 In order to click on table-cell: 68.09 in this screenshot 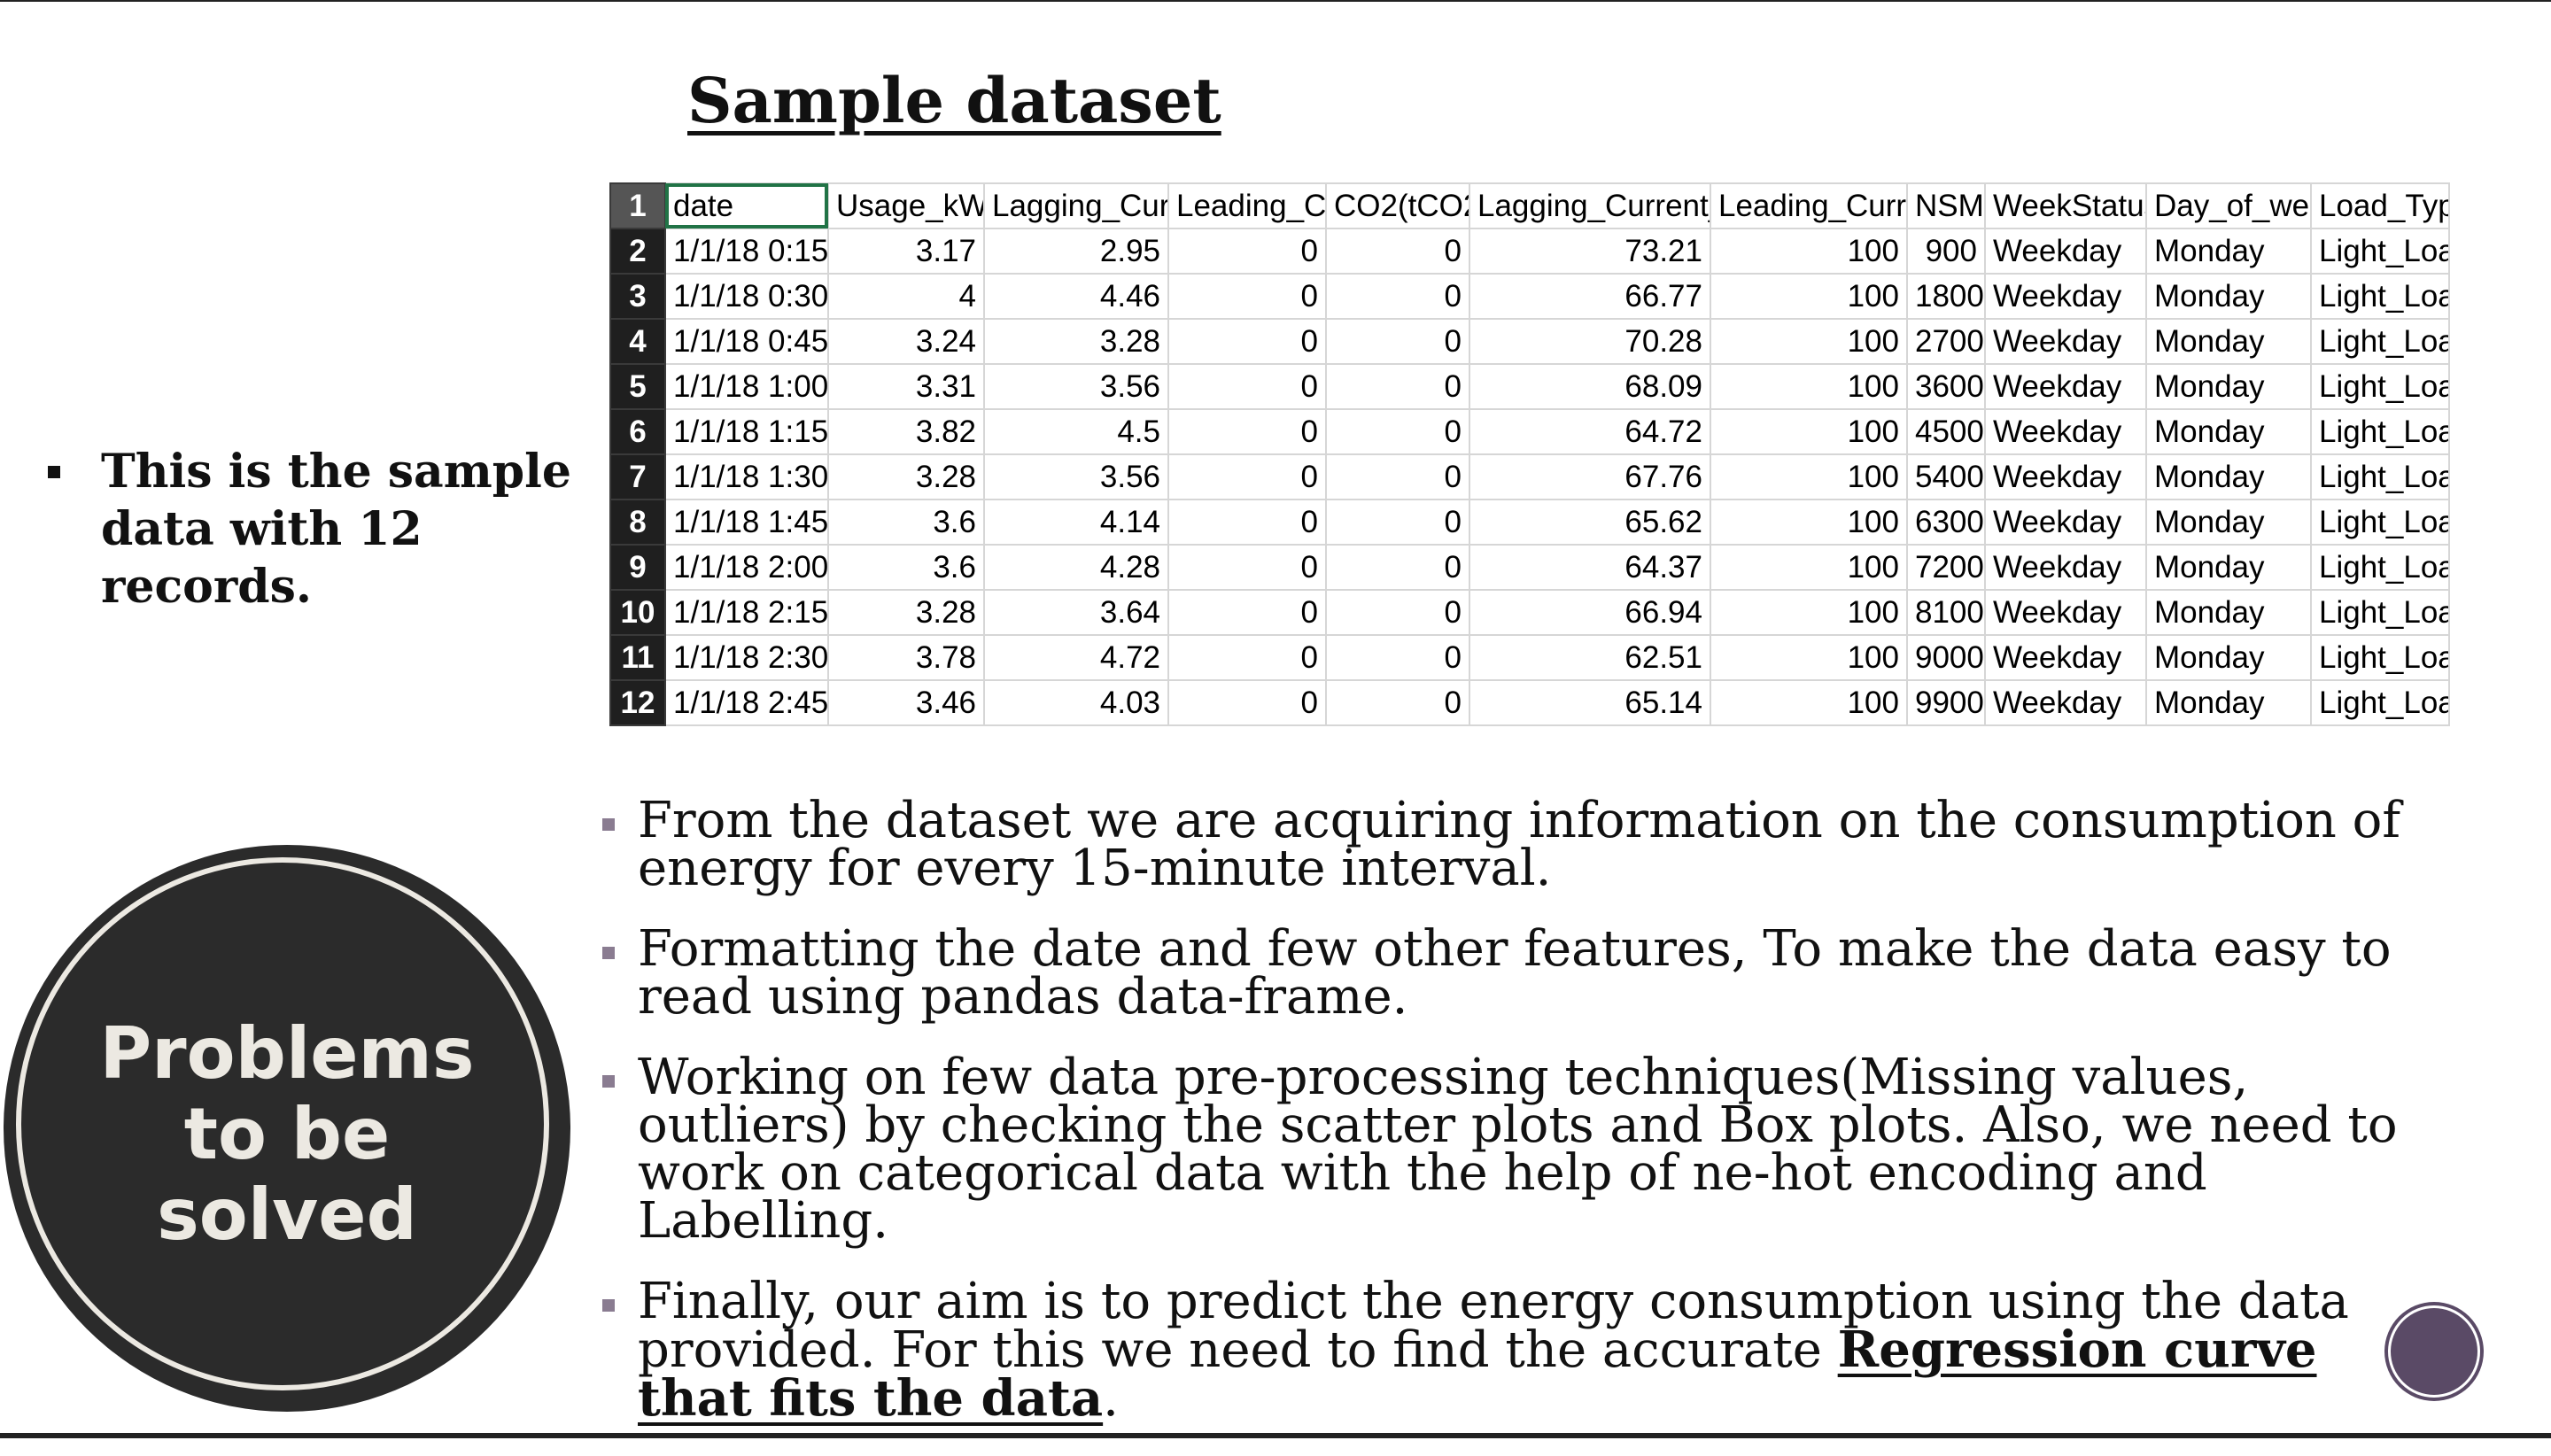, I will do `click(1590, 386)`.